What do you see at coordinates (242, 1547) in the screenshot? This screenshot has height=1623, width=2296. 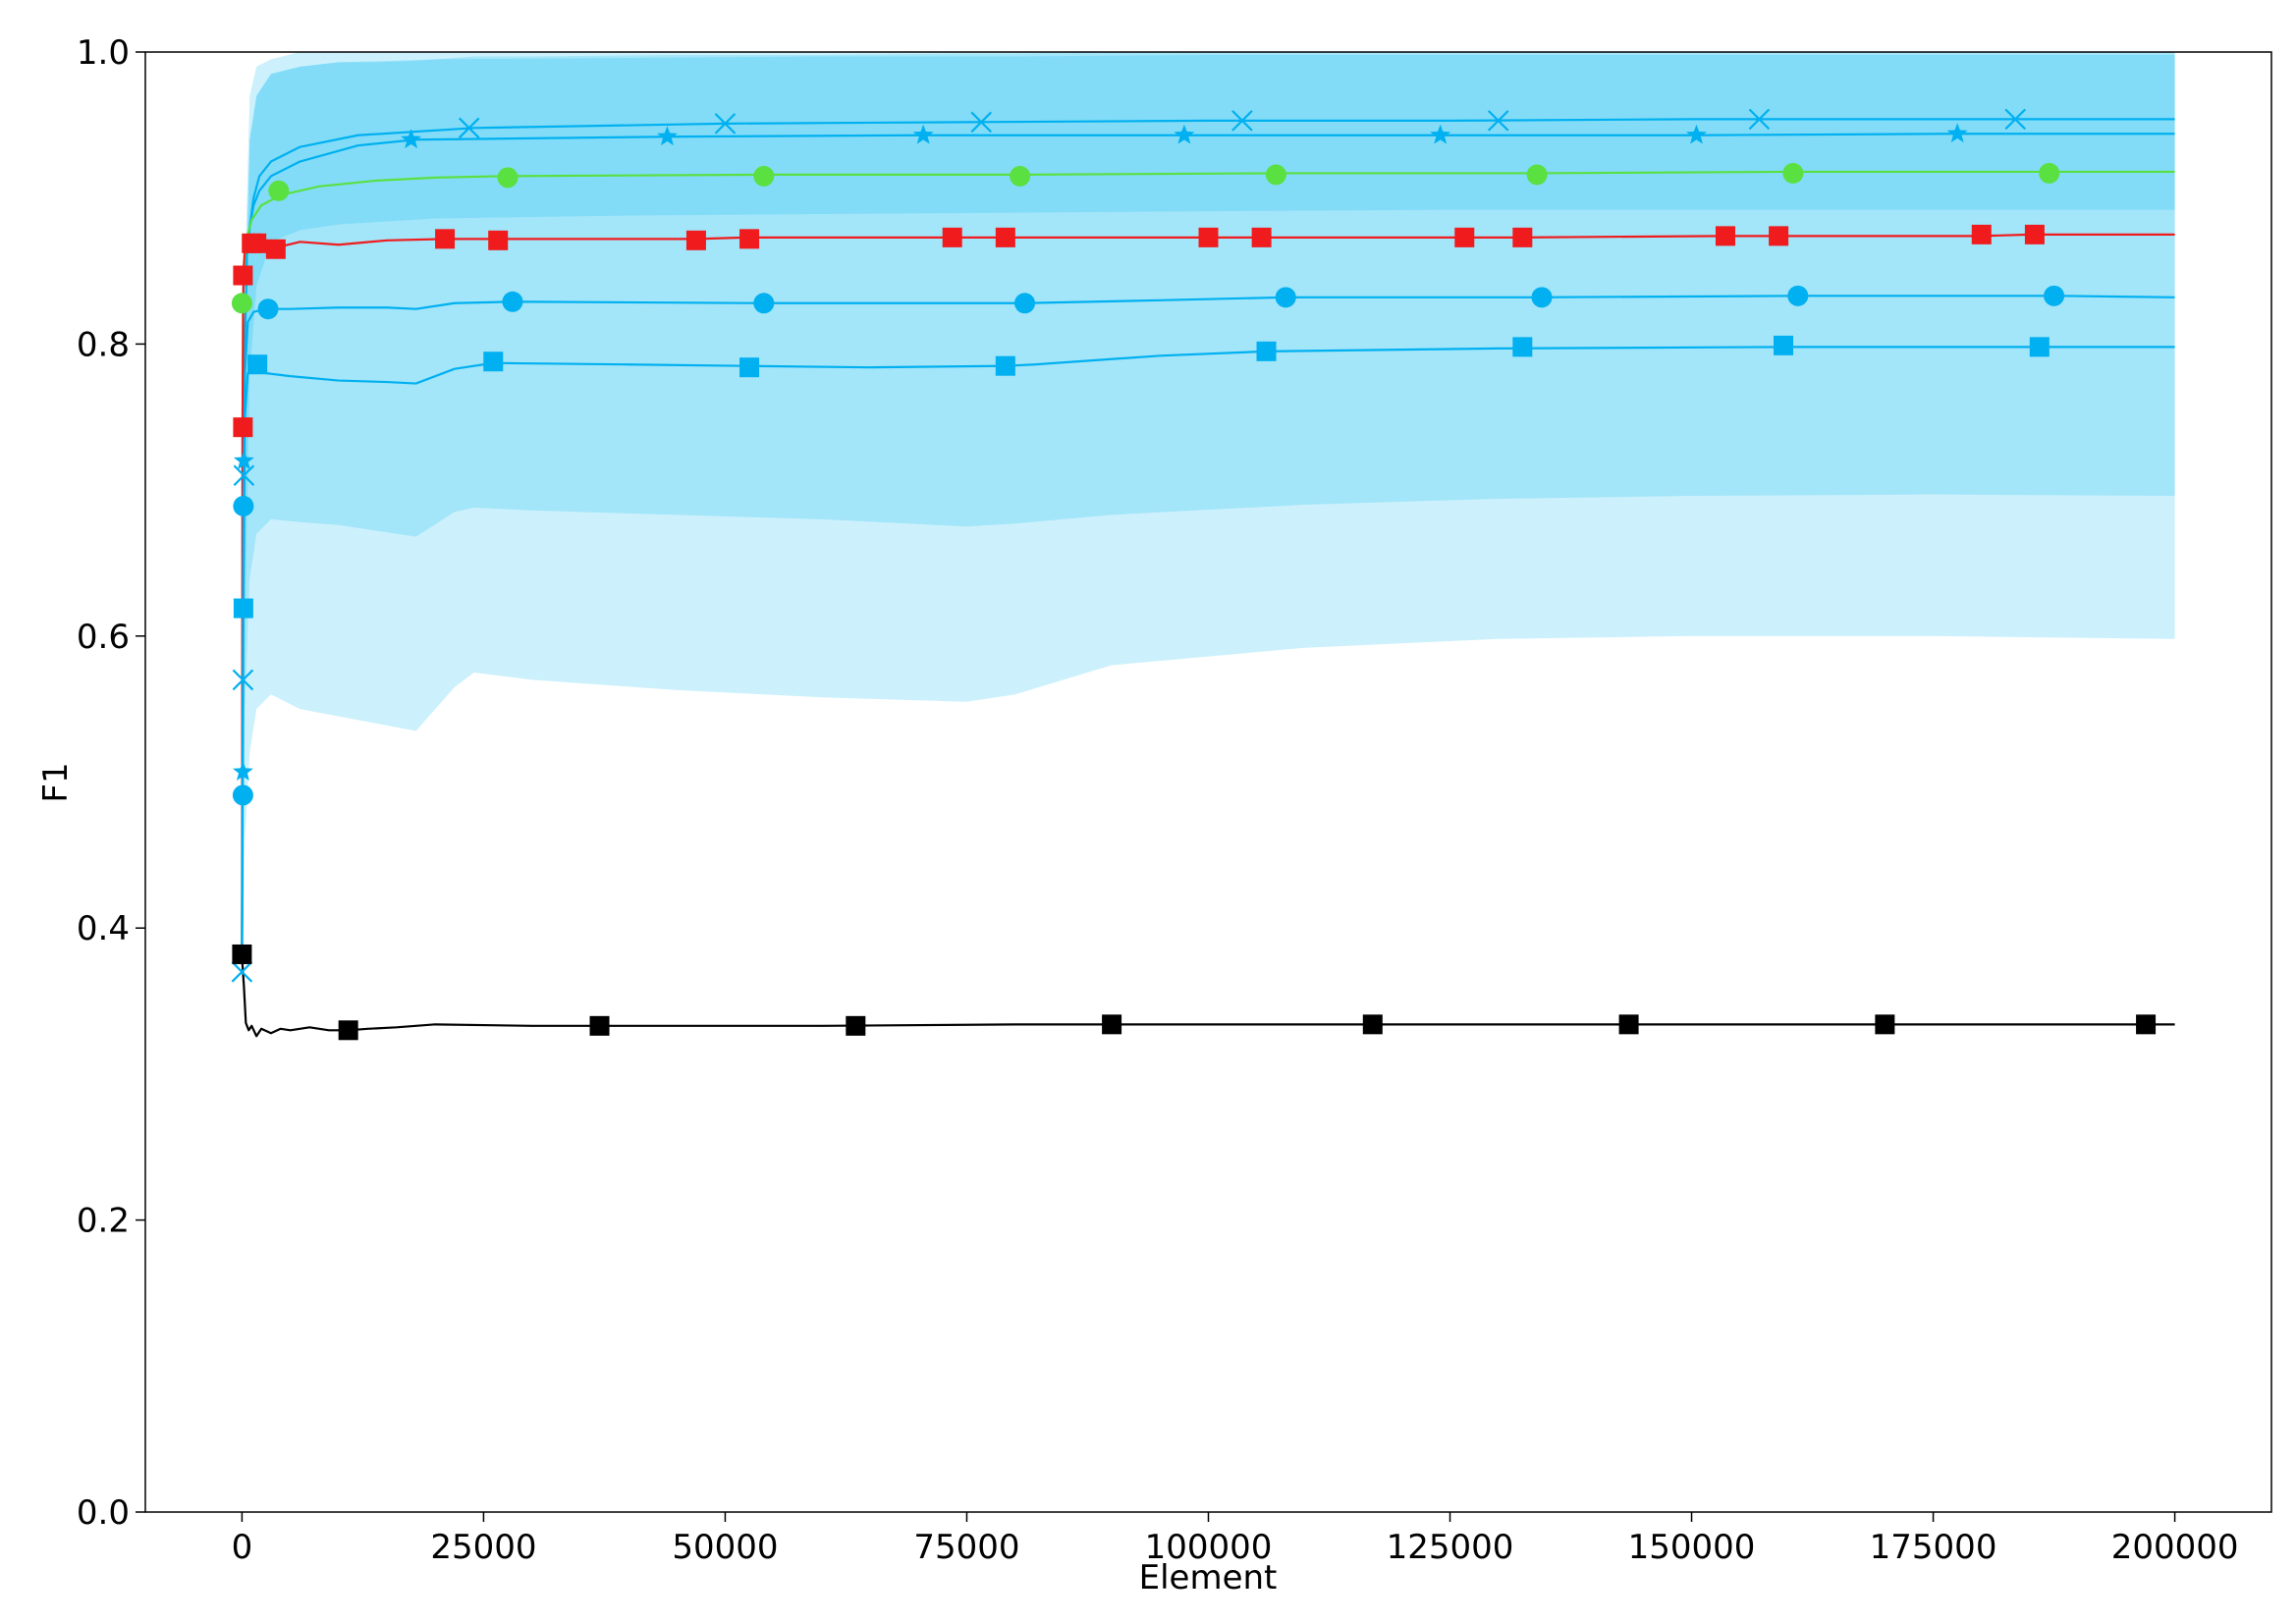 I see `x-tick-label: 0` at bounding box center [242, 1547].